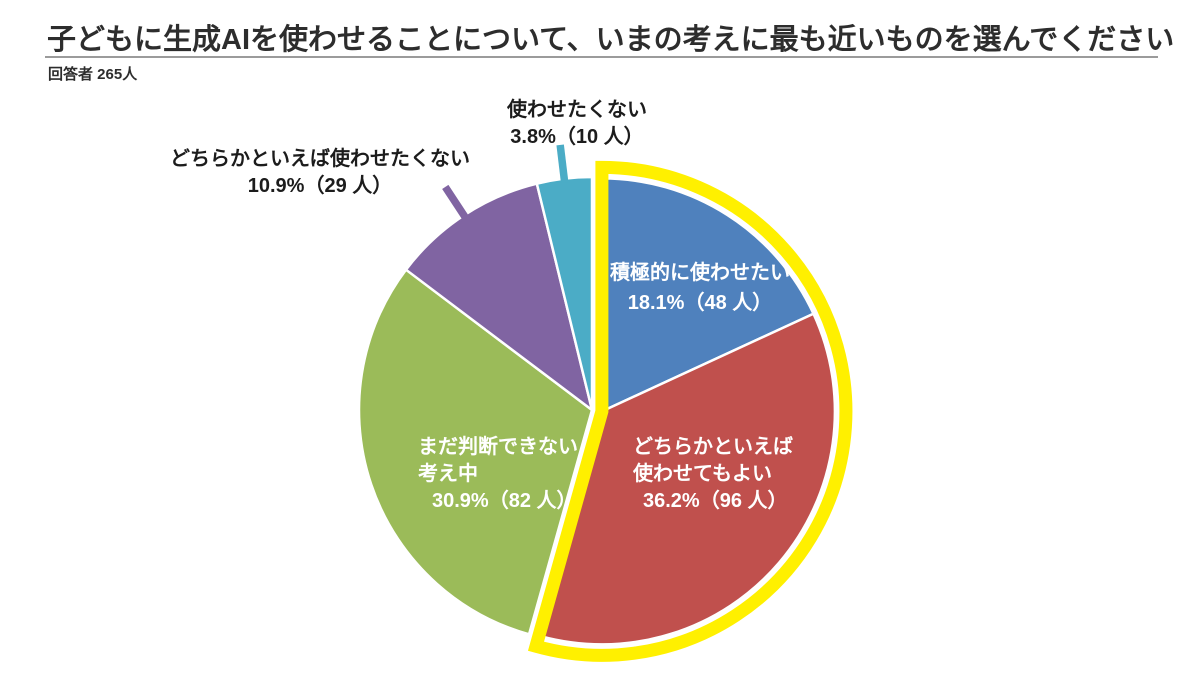  What do you see at coordinates (320, 173) in the screenshot?
I see `label-rather-not: どちらかといえば使わせたくない 10.9%（29 人）` at bounding box center [320, 173].